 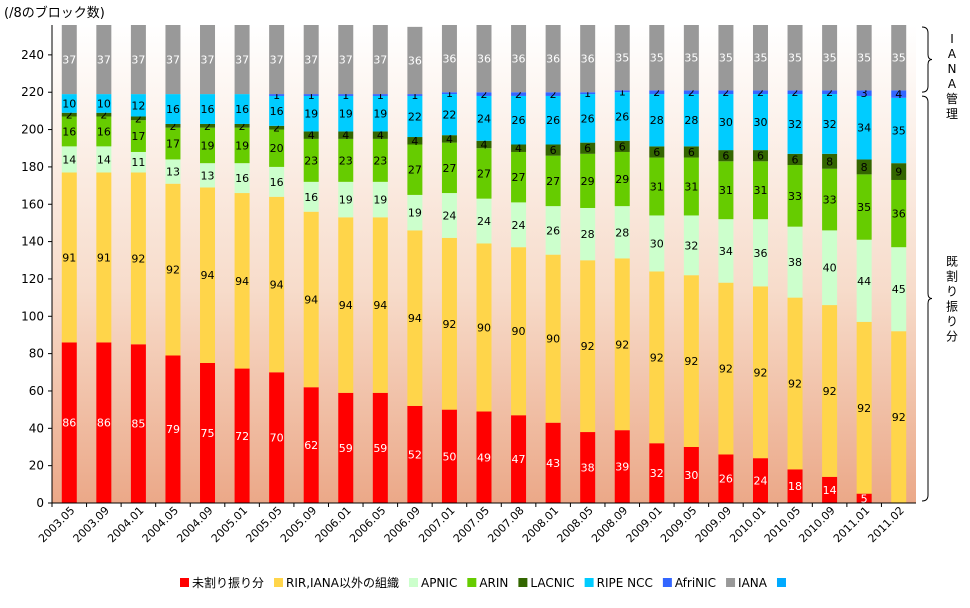 What do you see at coordinates (691, 245) in the screenshot?
I see `data-label: 32` at bounding box center [691, 245].